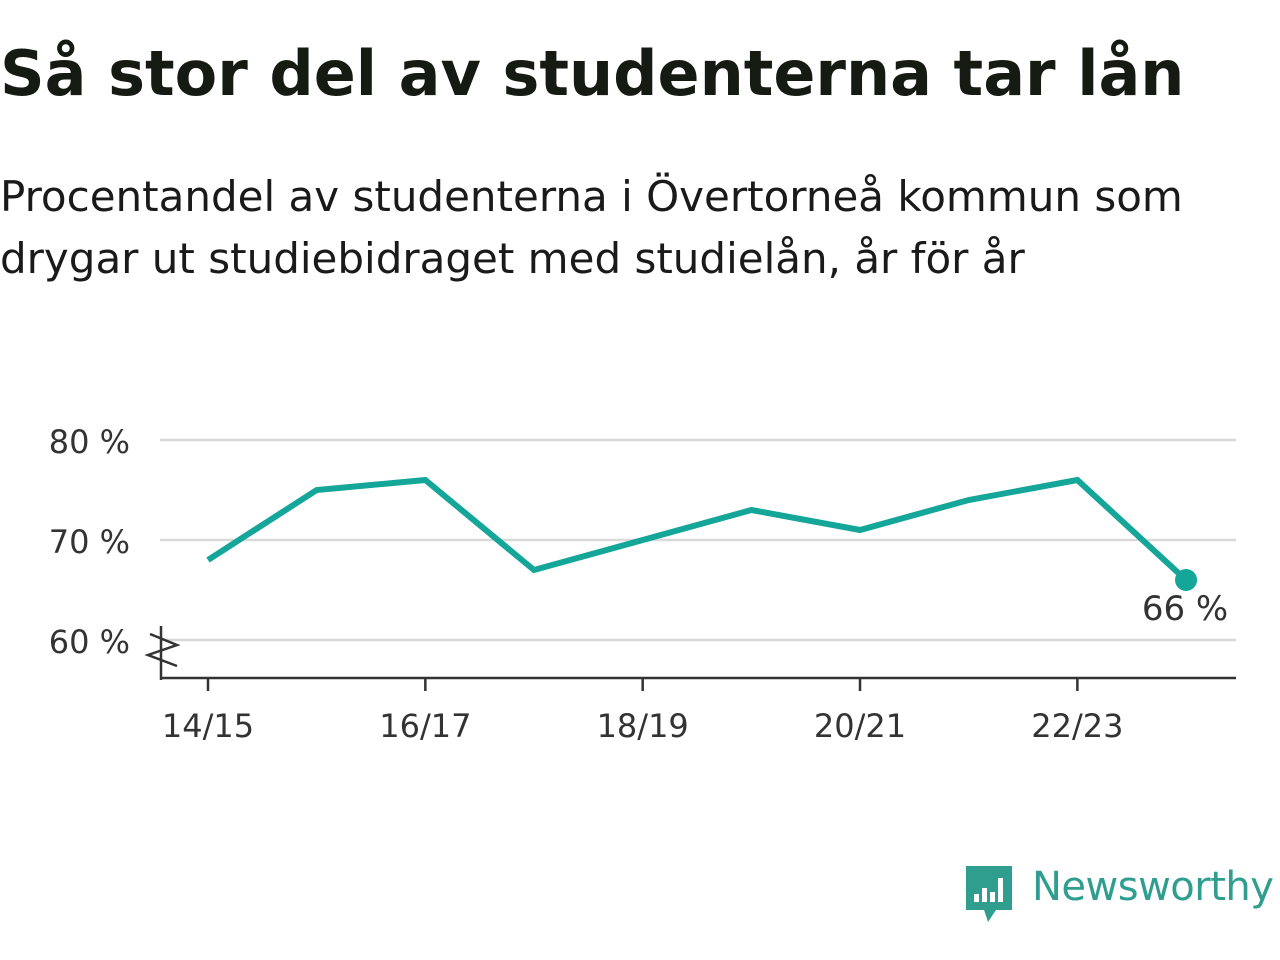 The width and height of the screenshot is (1280, 960). Describe the element at coordinates (1077, 726) in the screenshot. I see `x-tick-label-22/23: 22/23` at that location.